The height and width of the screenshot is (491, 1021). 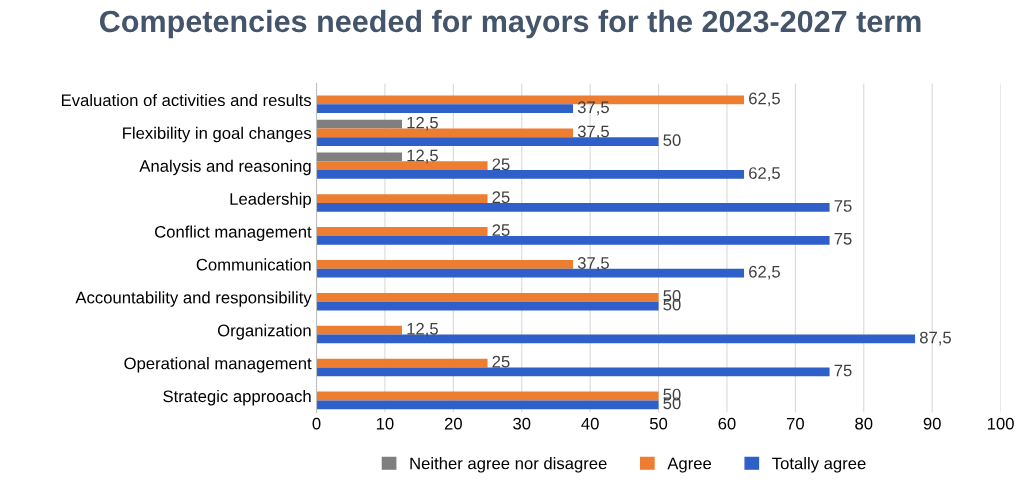 What do you see at coordinates (522, 423) in the screenshot?
I see `x-tick-label: 30` at bounding box center [522, 423].